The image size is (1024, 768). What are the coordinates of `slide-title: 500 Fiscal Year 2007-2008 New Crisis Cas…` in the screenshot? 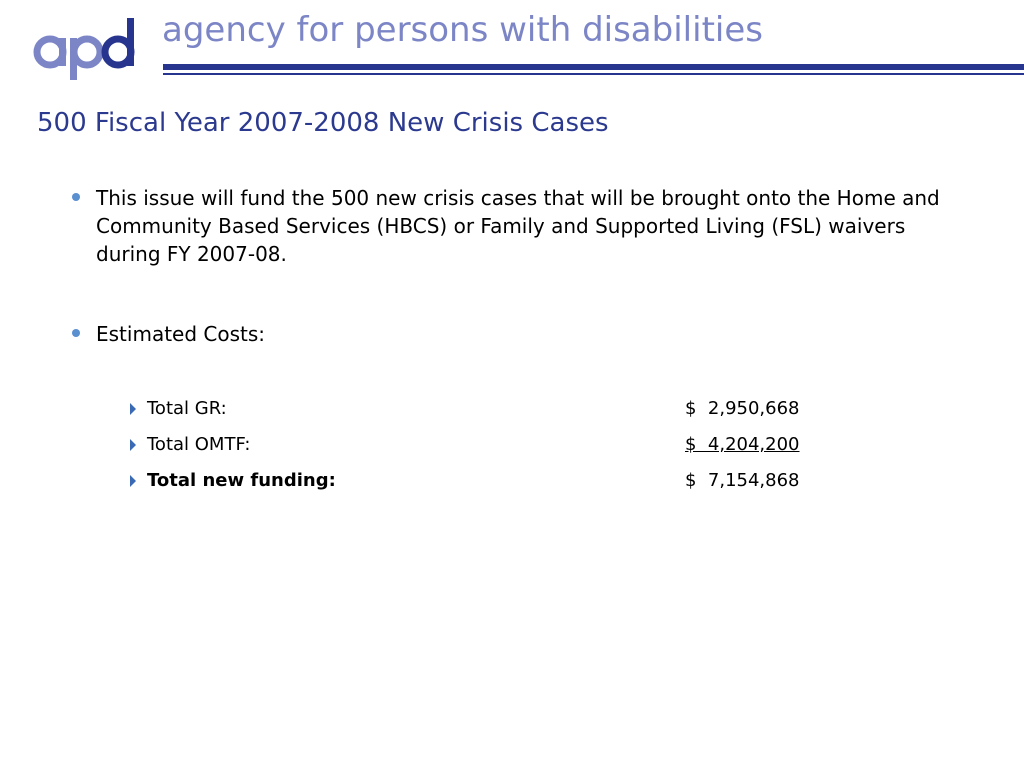 It's located at (323, 123).